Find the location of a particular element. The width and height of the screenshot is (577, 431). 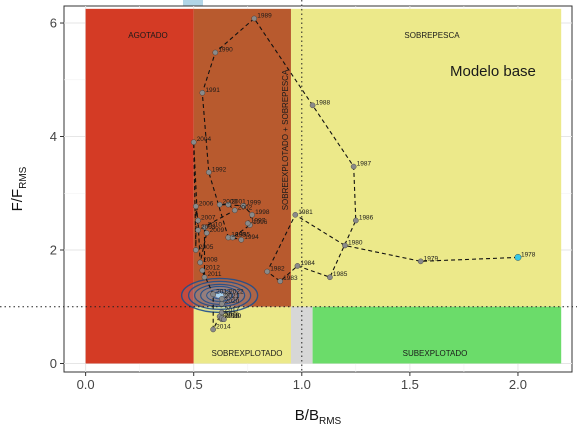

point-2005 is located at coordinates (196, 250).